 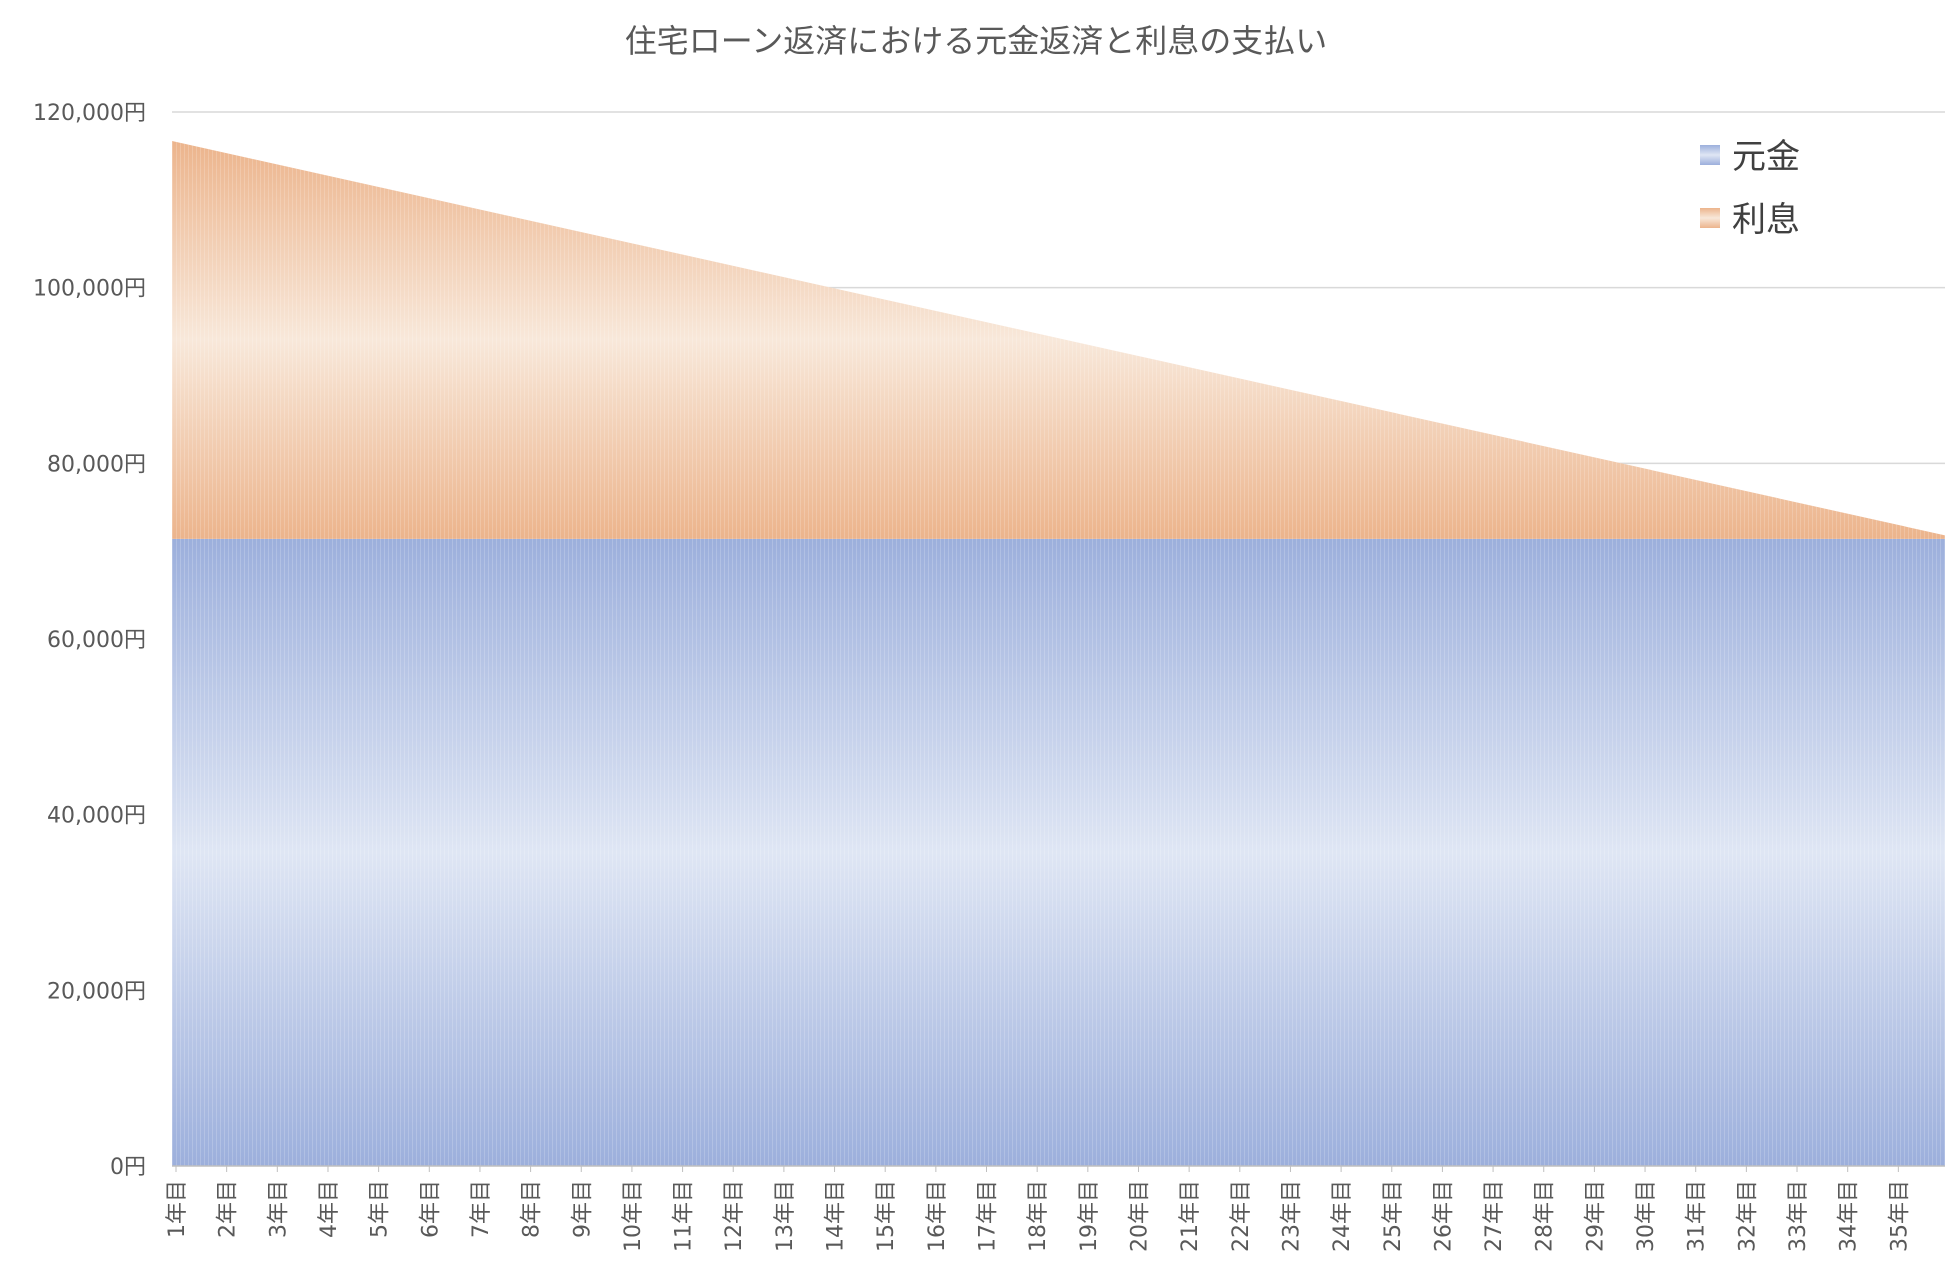 I want to click on x-tick-label: 34年目, so click(x=1849, y=1216).